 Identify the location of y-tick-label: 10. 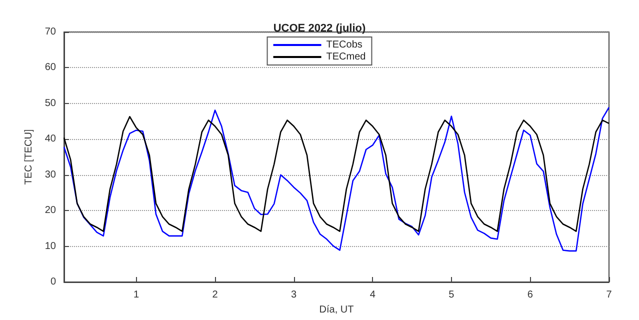
(50, 246).